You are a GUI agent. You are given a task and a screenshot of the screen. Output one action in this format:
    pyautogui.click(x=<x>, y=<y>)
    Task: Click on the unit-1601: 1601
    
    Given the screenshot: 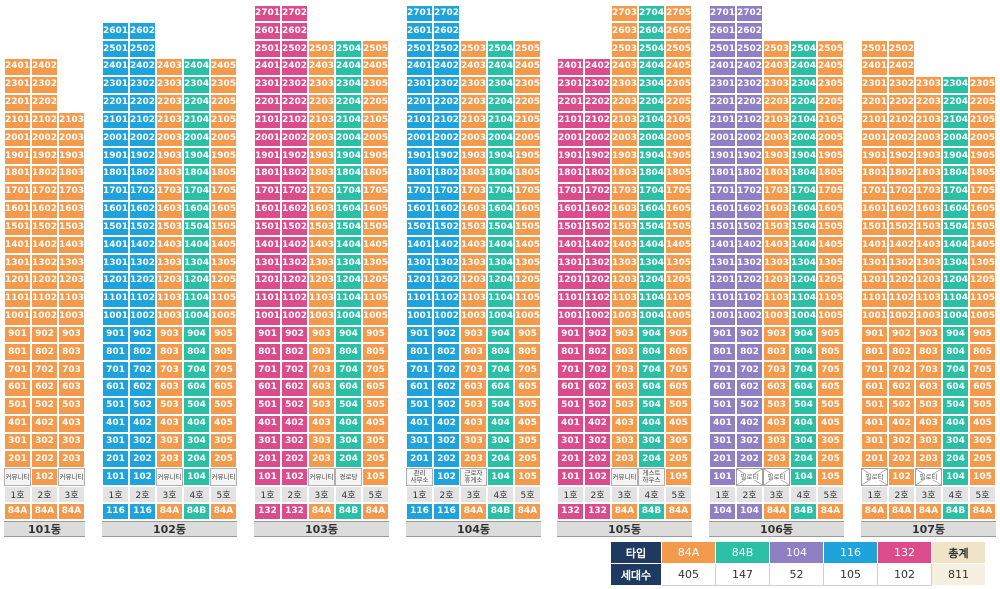 What is the action you would take?
    pyautogui.click(x=722, y=209)
    